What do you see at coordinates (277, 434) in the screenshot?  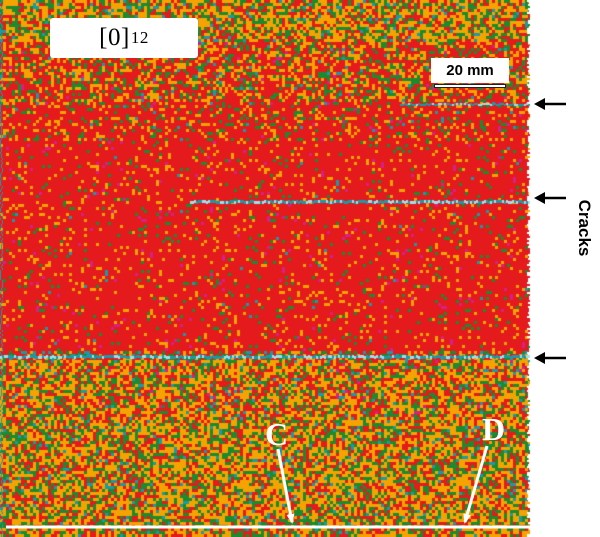 I see `point-c-label: C` at bounding box center [277, 434].